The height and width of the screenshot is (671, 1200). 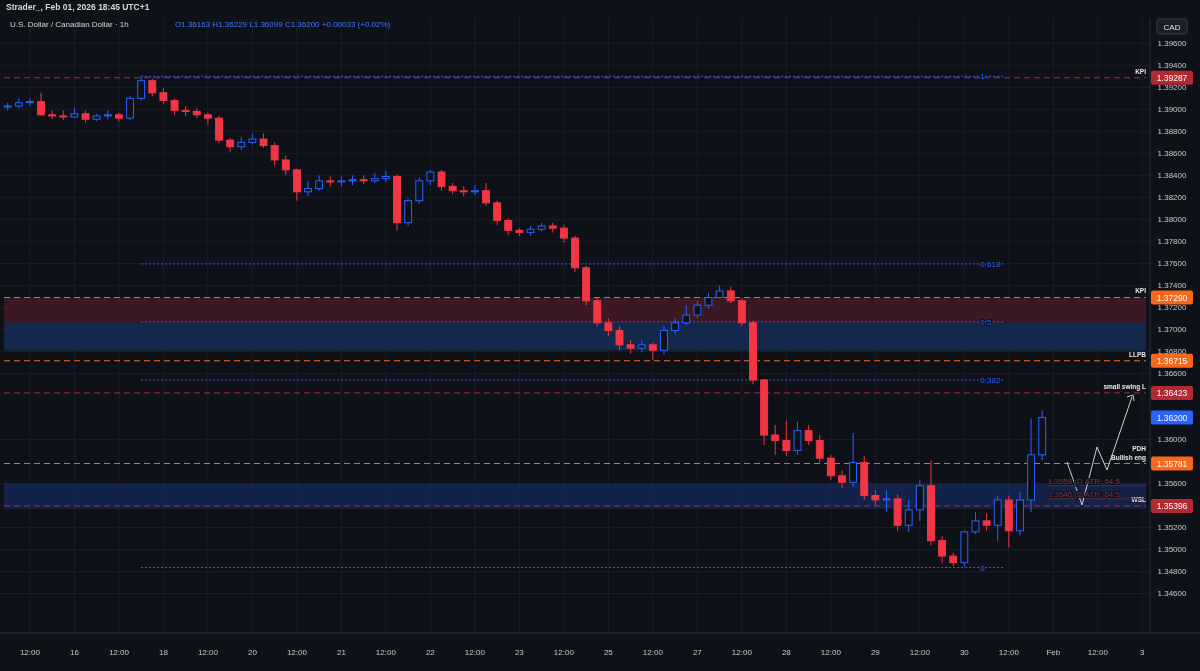 I want to click on x-tick-label: 25, so click(x=608, y=652).